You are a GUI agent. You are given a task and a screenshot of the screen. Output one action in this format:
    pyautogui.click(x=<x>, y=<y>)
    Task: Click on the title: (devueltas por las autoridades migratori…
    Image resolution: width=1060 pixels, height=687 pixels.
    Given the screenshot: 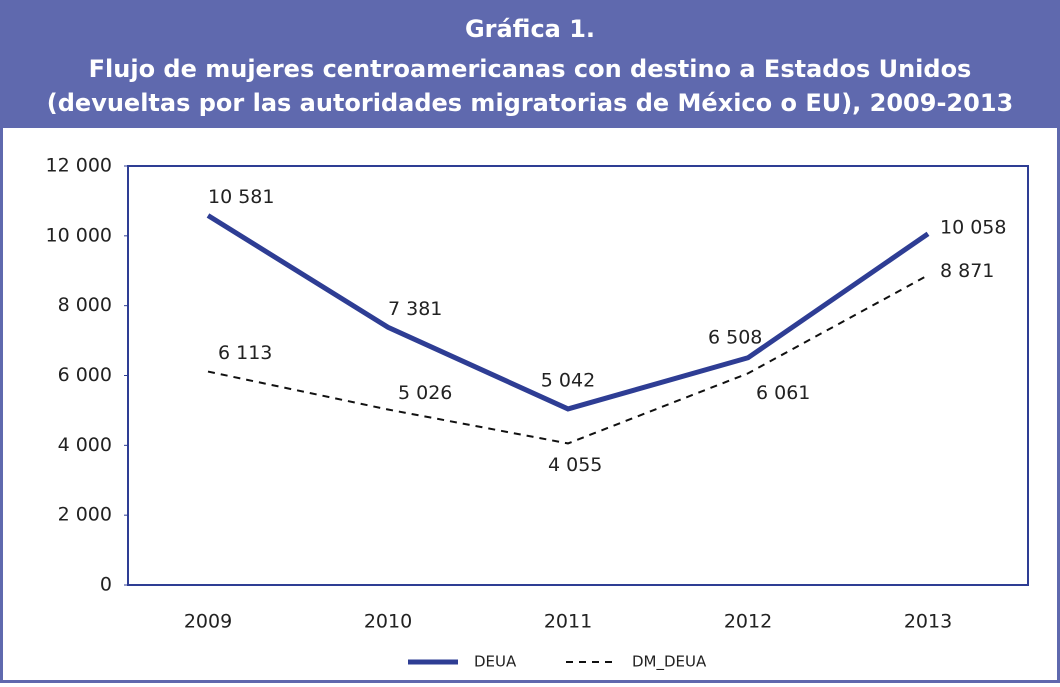 What is the action you would take?
    pyautogui.click(x=530, y=103)
    